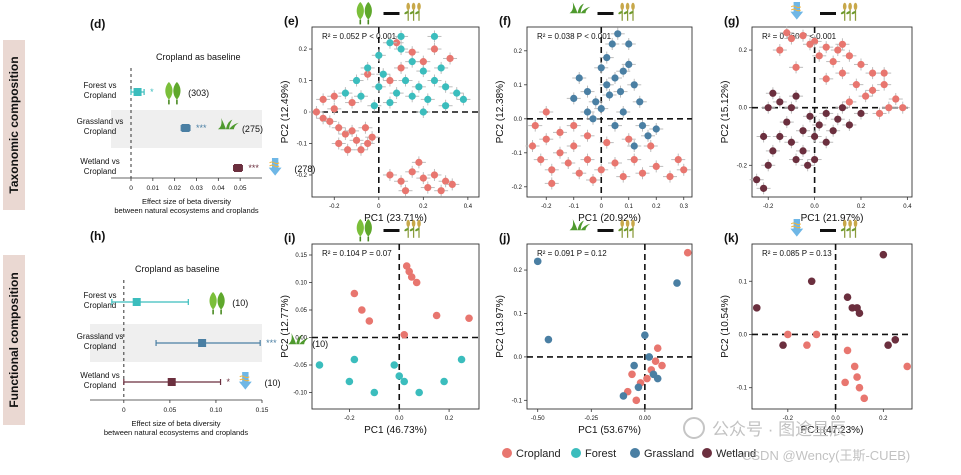 The height and width of the screenshot is (475, 961). I want to click on x-tick-label-d-4: 0.04, so click(218, 188).